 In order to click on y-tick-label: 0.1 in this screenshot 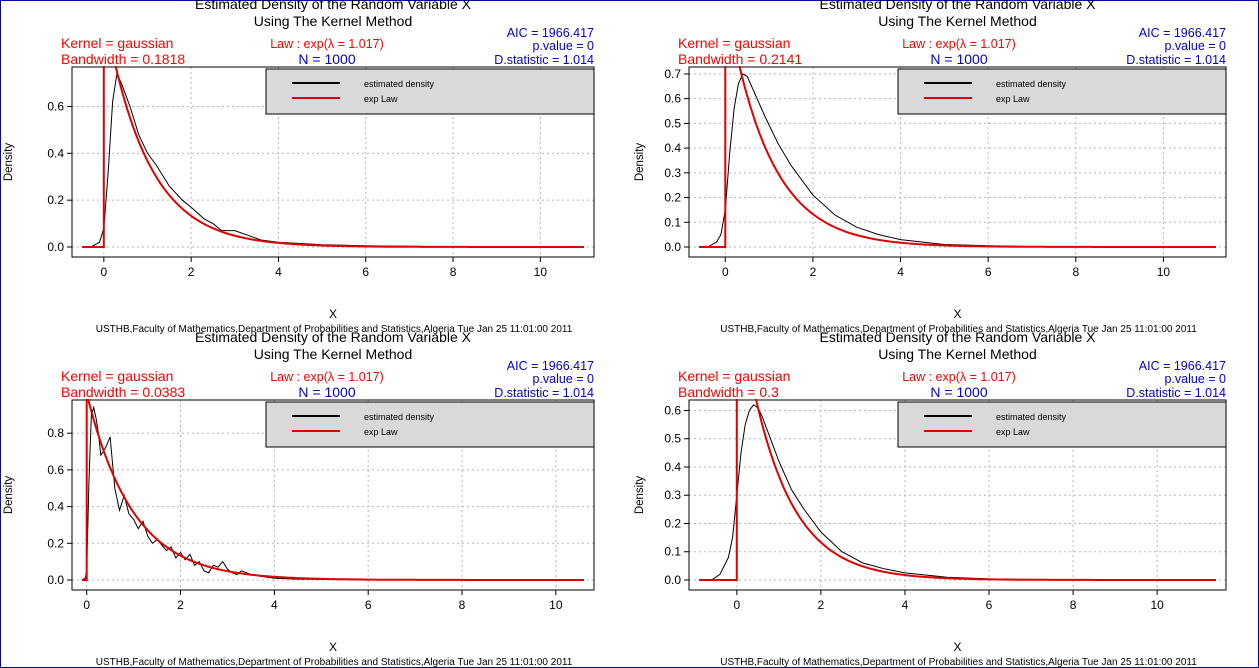, I will do `click(672, 222)`.